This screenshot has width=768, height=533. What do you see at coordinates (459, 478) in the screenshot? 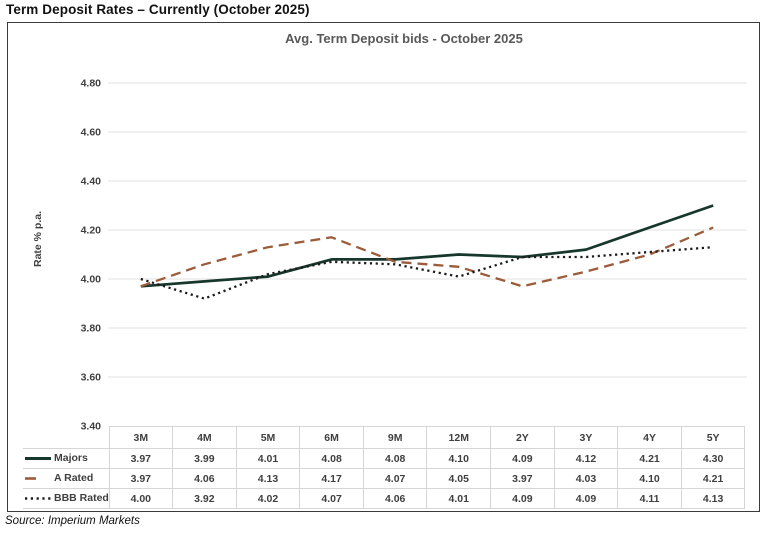
I see `value-cell: 4.05` at bounding box center [459, 478].